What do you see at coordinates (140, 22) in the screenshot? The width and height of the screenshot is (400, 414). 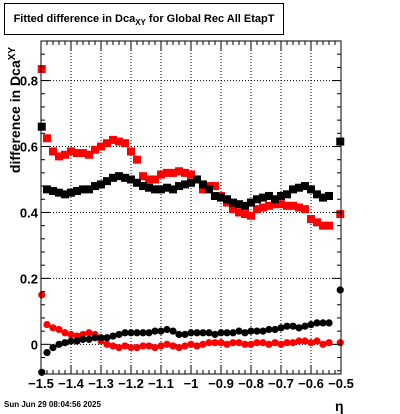 I see `chart-title-subscript: XY` at bounding box center [140, 22].